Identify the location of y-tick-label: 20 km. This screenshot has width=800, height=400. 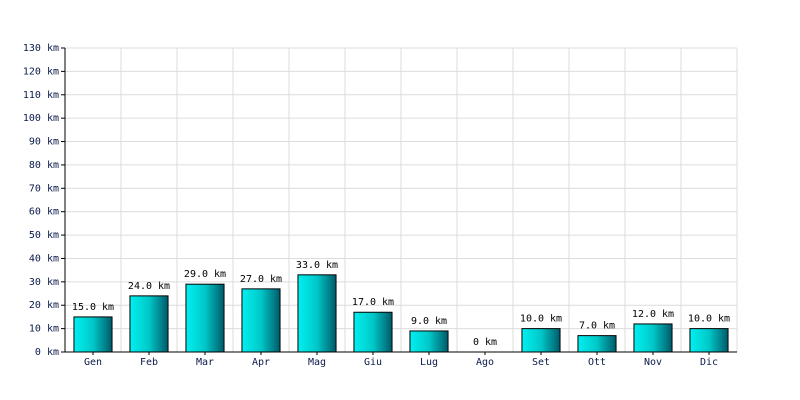
(44, 305).